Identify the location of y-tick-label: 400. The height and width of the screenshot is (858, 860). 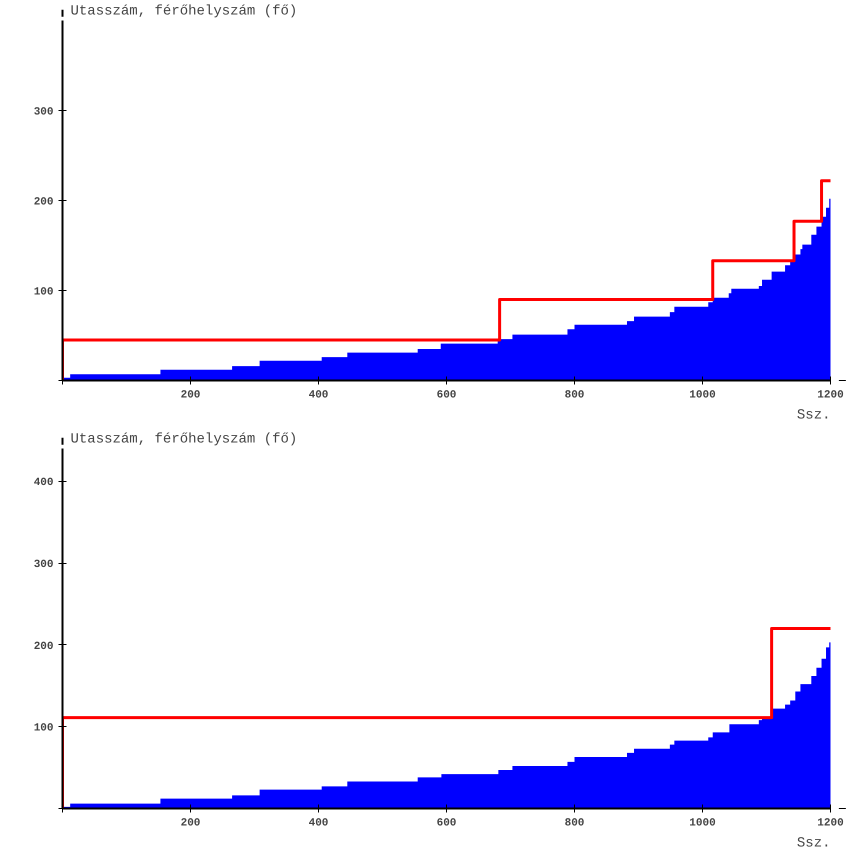
(44, 483).